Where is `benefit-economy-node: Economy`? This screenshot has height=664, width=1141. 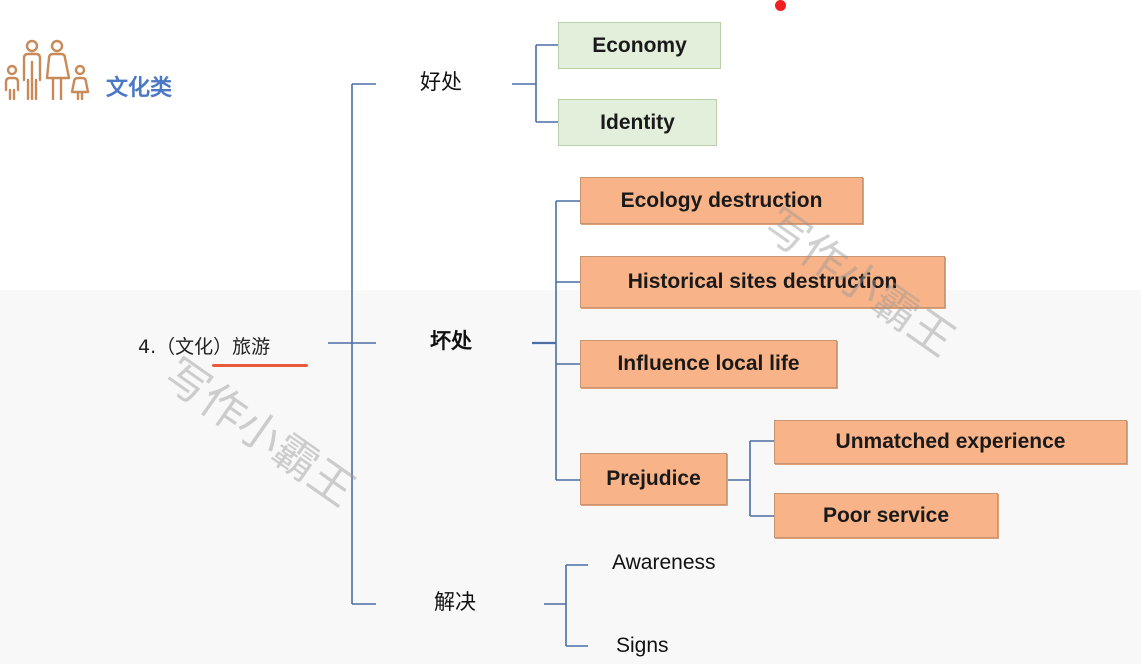
benefit-economy-node: Economy is located at coordinates (639, 45).